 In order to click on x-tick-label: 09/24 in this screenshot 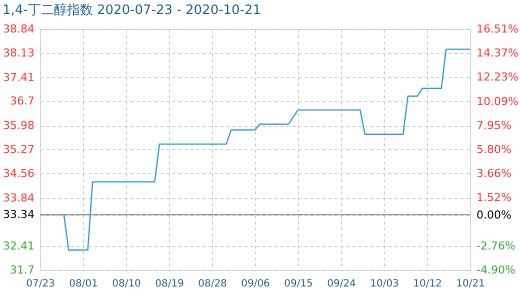, I will do `click(341, 284)`.